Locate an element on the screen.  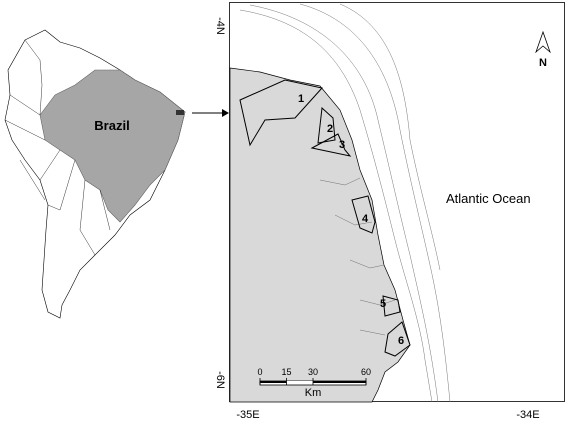
lon-label: -34E is located at coordinates (527, 415).